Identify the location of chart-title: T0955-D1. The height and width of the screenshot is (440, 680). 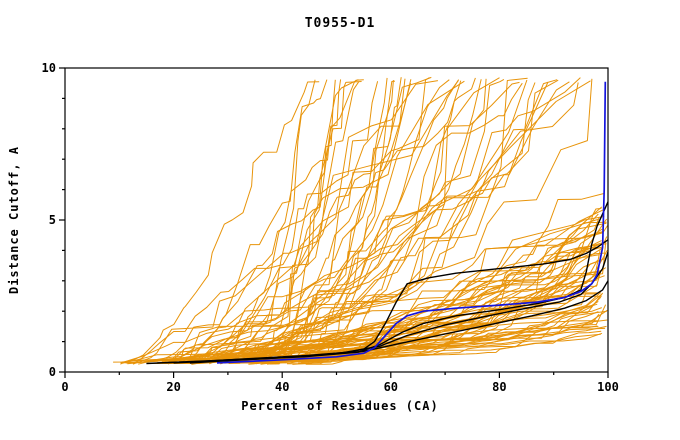
(340, 23).